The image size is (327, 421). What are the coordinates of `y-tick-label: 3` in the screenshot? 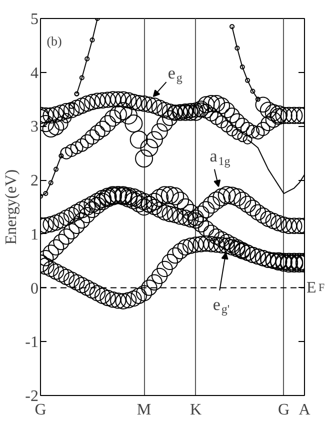 It's located at (34, 127).